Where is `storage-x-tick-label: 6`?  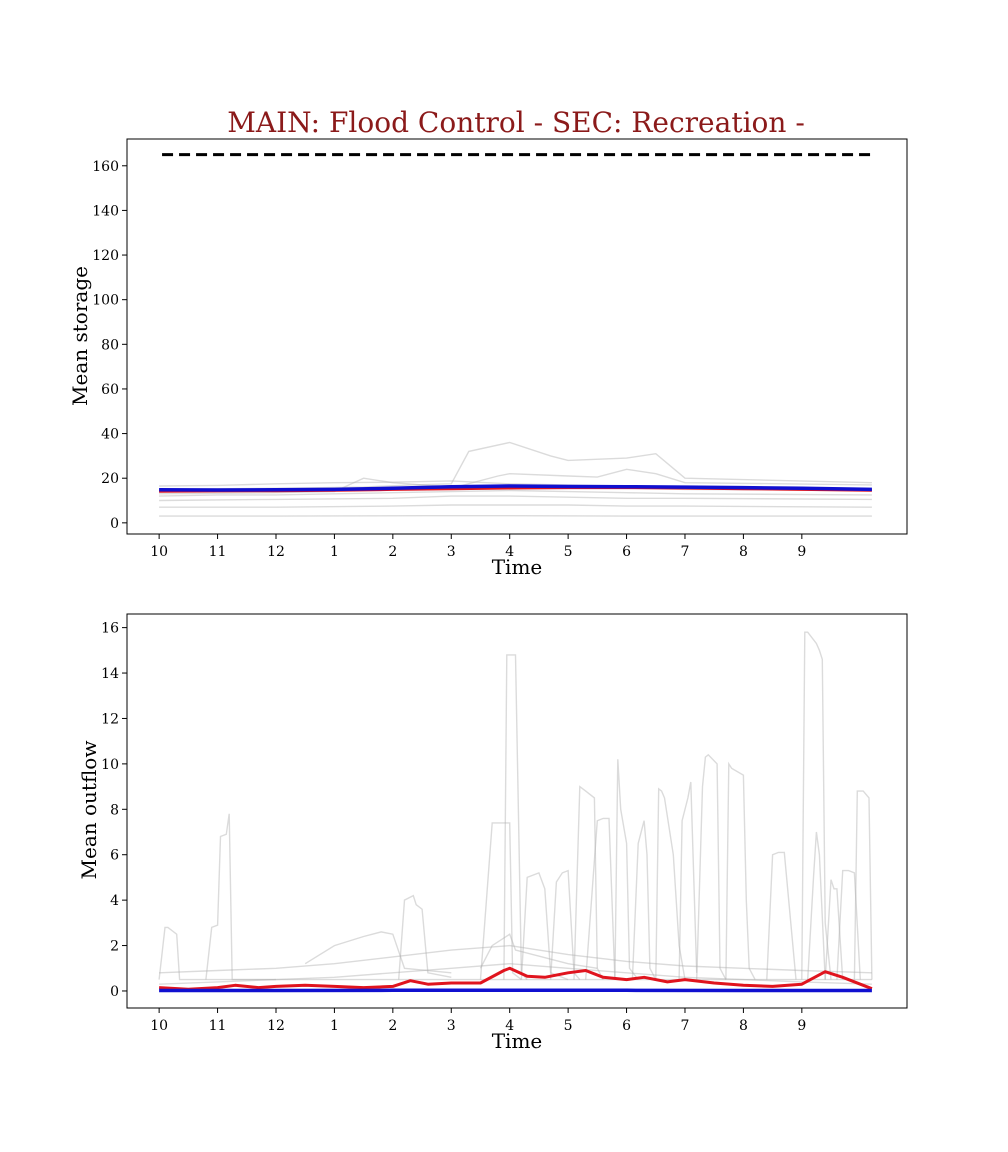 storage-x-tick-label: 6 is located at coordinates (626, 552).